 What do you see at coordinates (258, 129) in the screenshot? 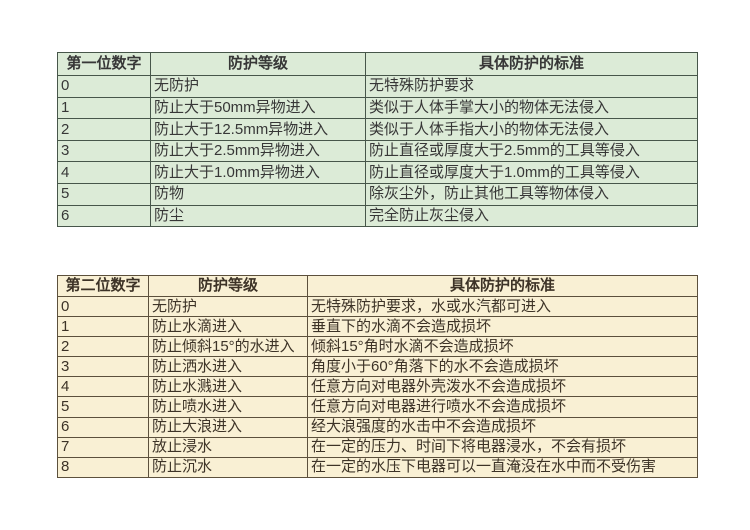
I see `table-cell: 防止大于12.5mm异物进入` at bounding box center [258, 129].